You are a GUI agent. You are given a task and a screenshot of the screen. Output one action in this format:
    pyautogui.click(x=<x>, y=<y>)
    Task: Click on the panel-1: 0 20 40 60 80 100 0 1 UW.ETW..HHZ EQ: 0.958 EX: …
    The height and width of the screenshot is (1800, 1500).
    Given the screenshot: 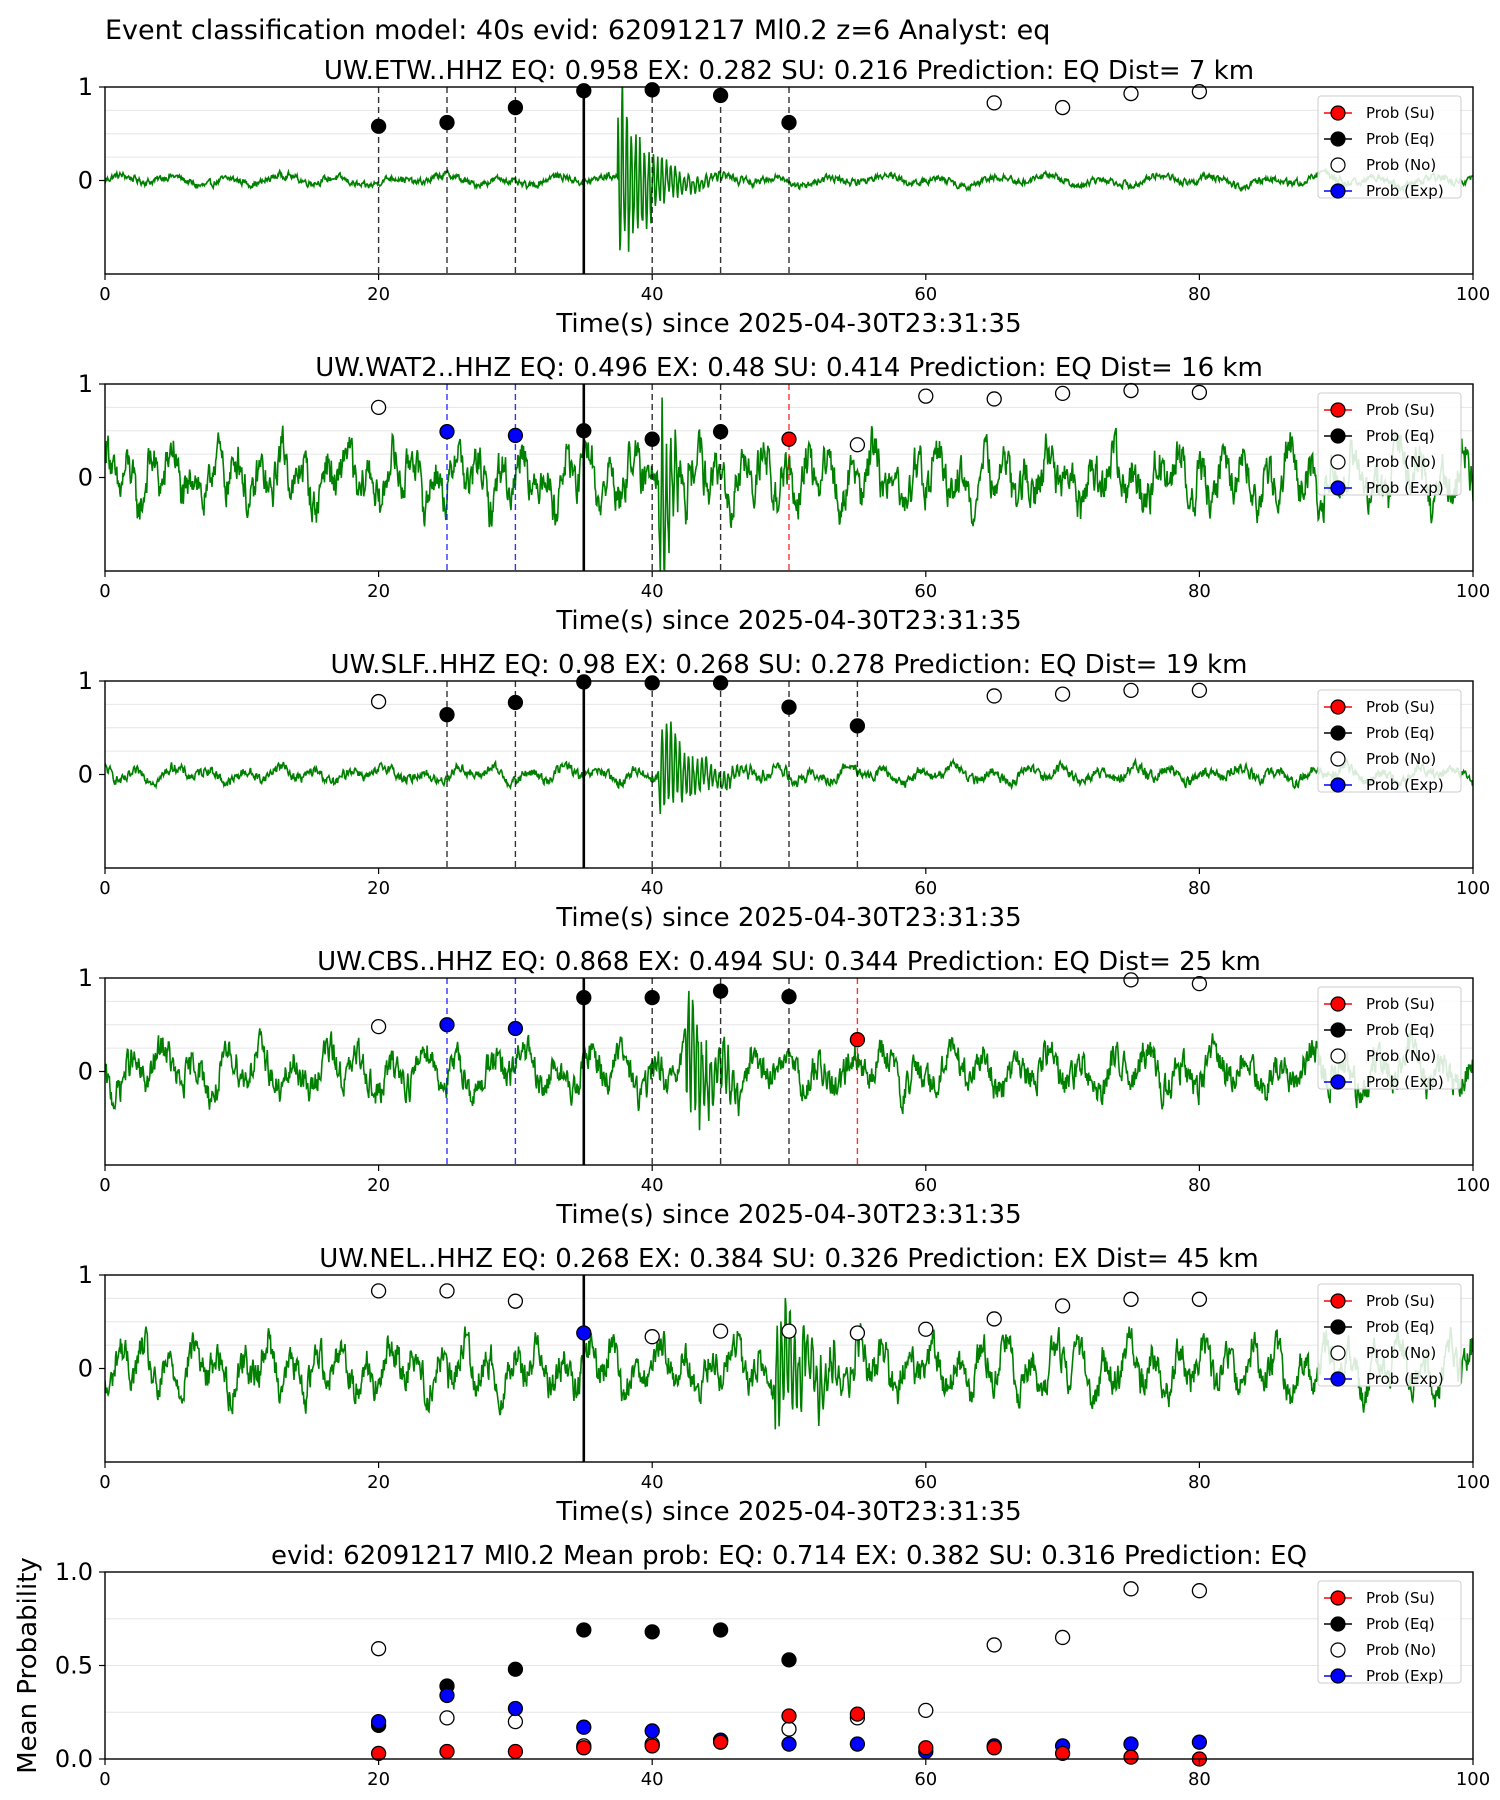 What is the action you would take?
    pyautogui.click(x=784, y=197)
    